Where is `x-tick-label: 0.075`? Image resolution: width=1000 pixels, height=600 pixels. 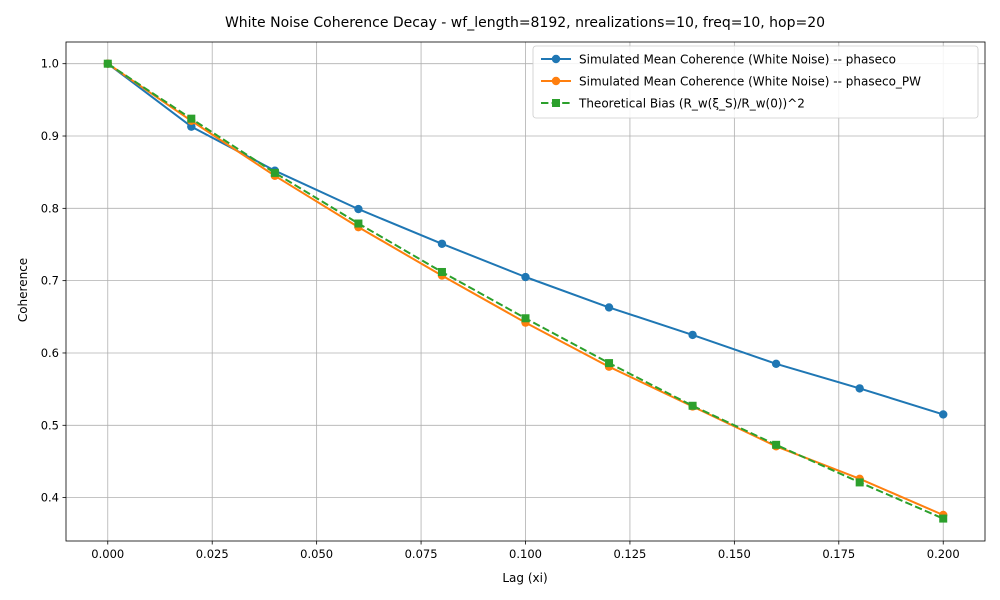 x-tick-label: 0.075 is located at coordinates (421, 554).